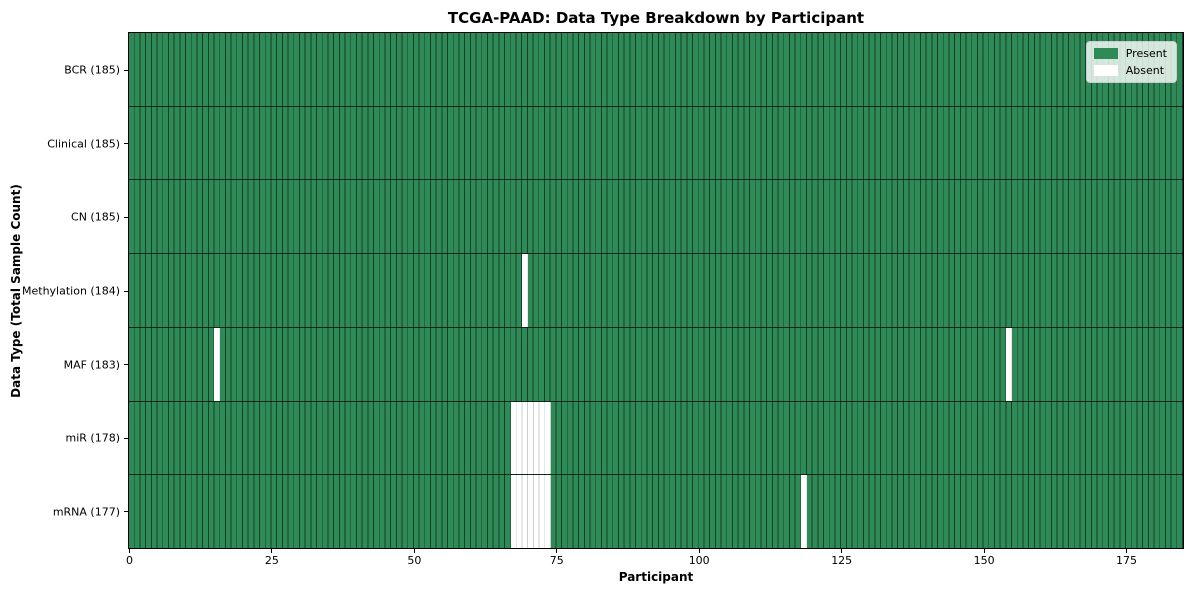  What do you see at coordinates (16, 291) in the screenshot?
I see `y-axis-title: Data Type (Total Sample Count)` at bounding box center [16, 291].